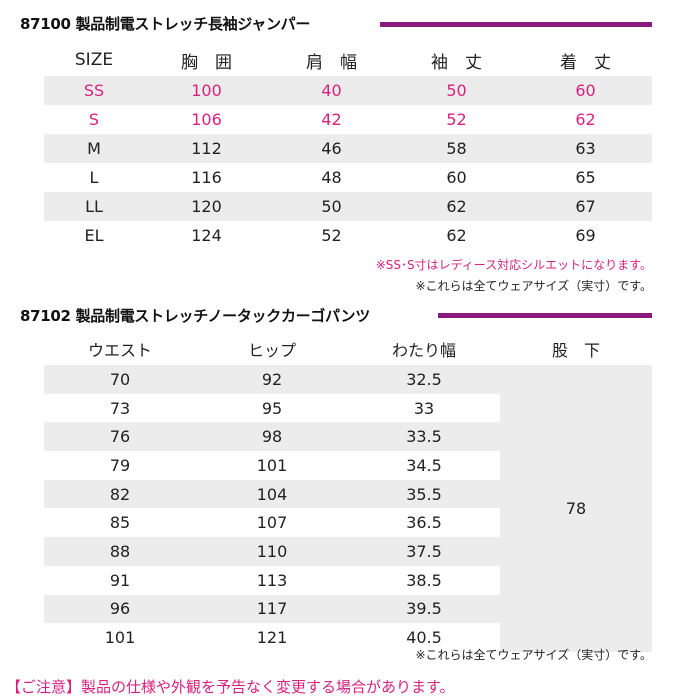  Describe the element at coordinates (424, 437) in the screenshot. I see `table-cell: 33.5` at that location.